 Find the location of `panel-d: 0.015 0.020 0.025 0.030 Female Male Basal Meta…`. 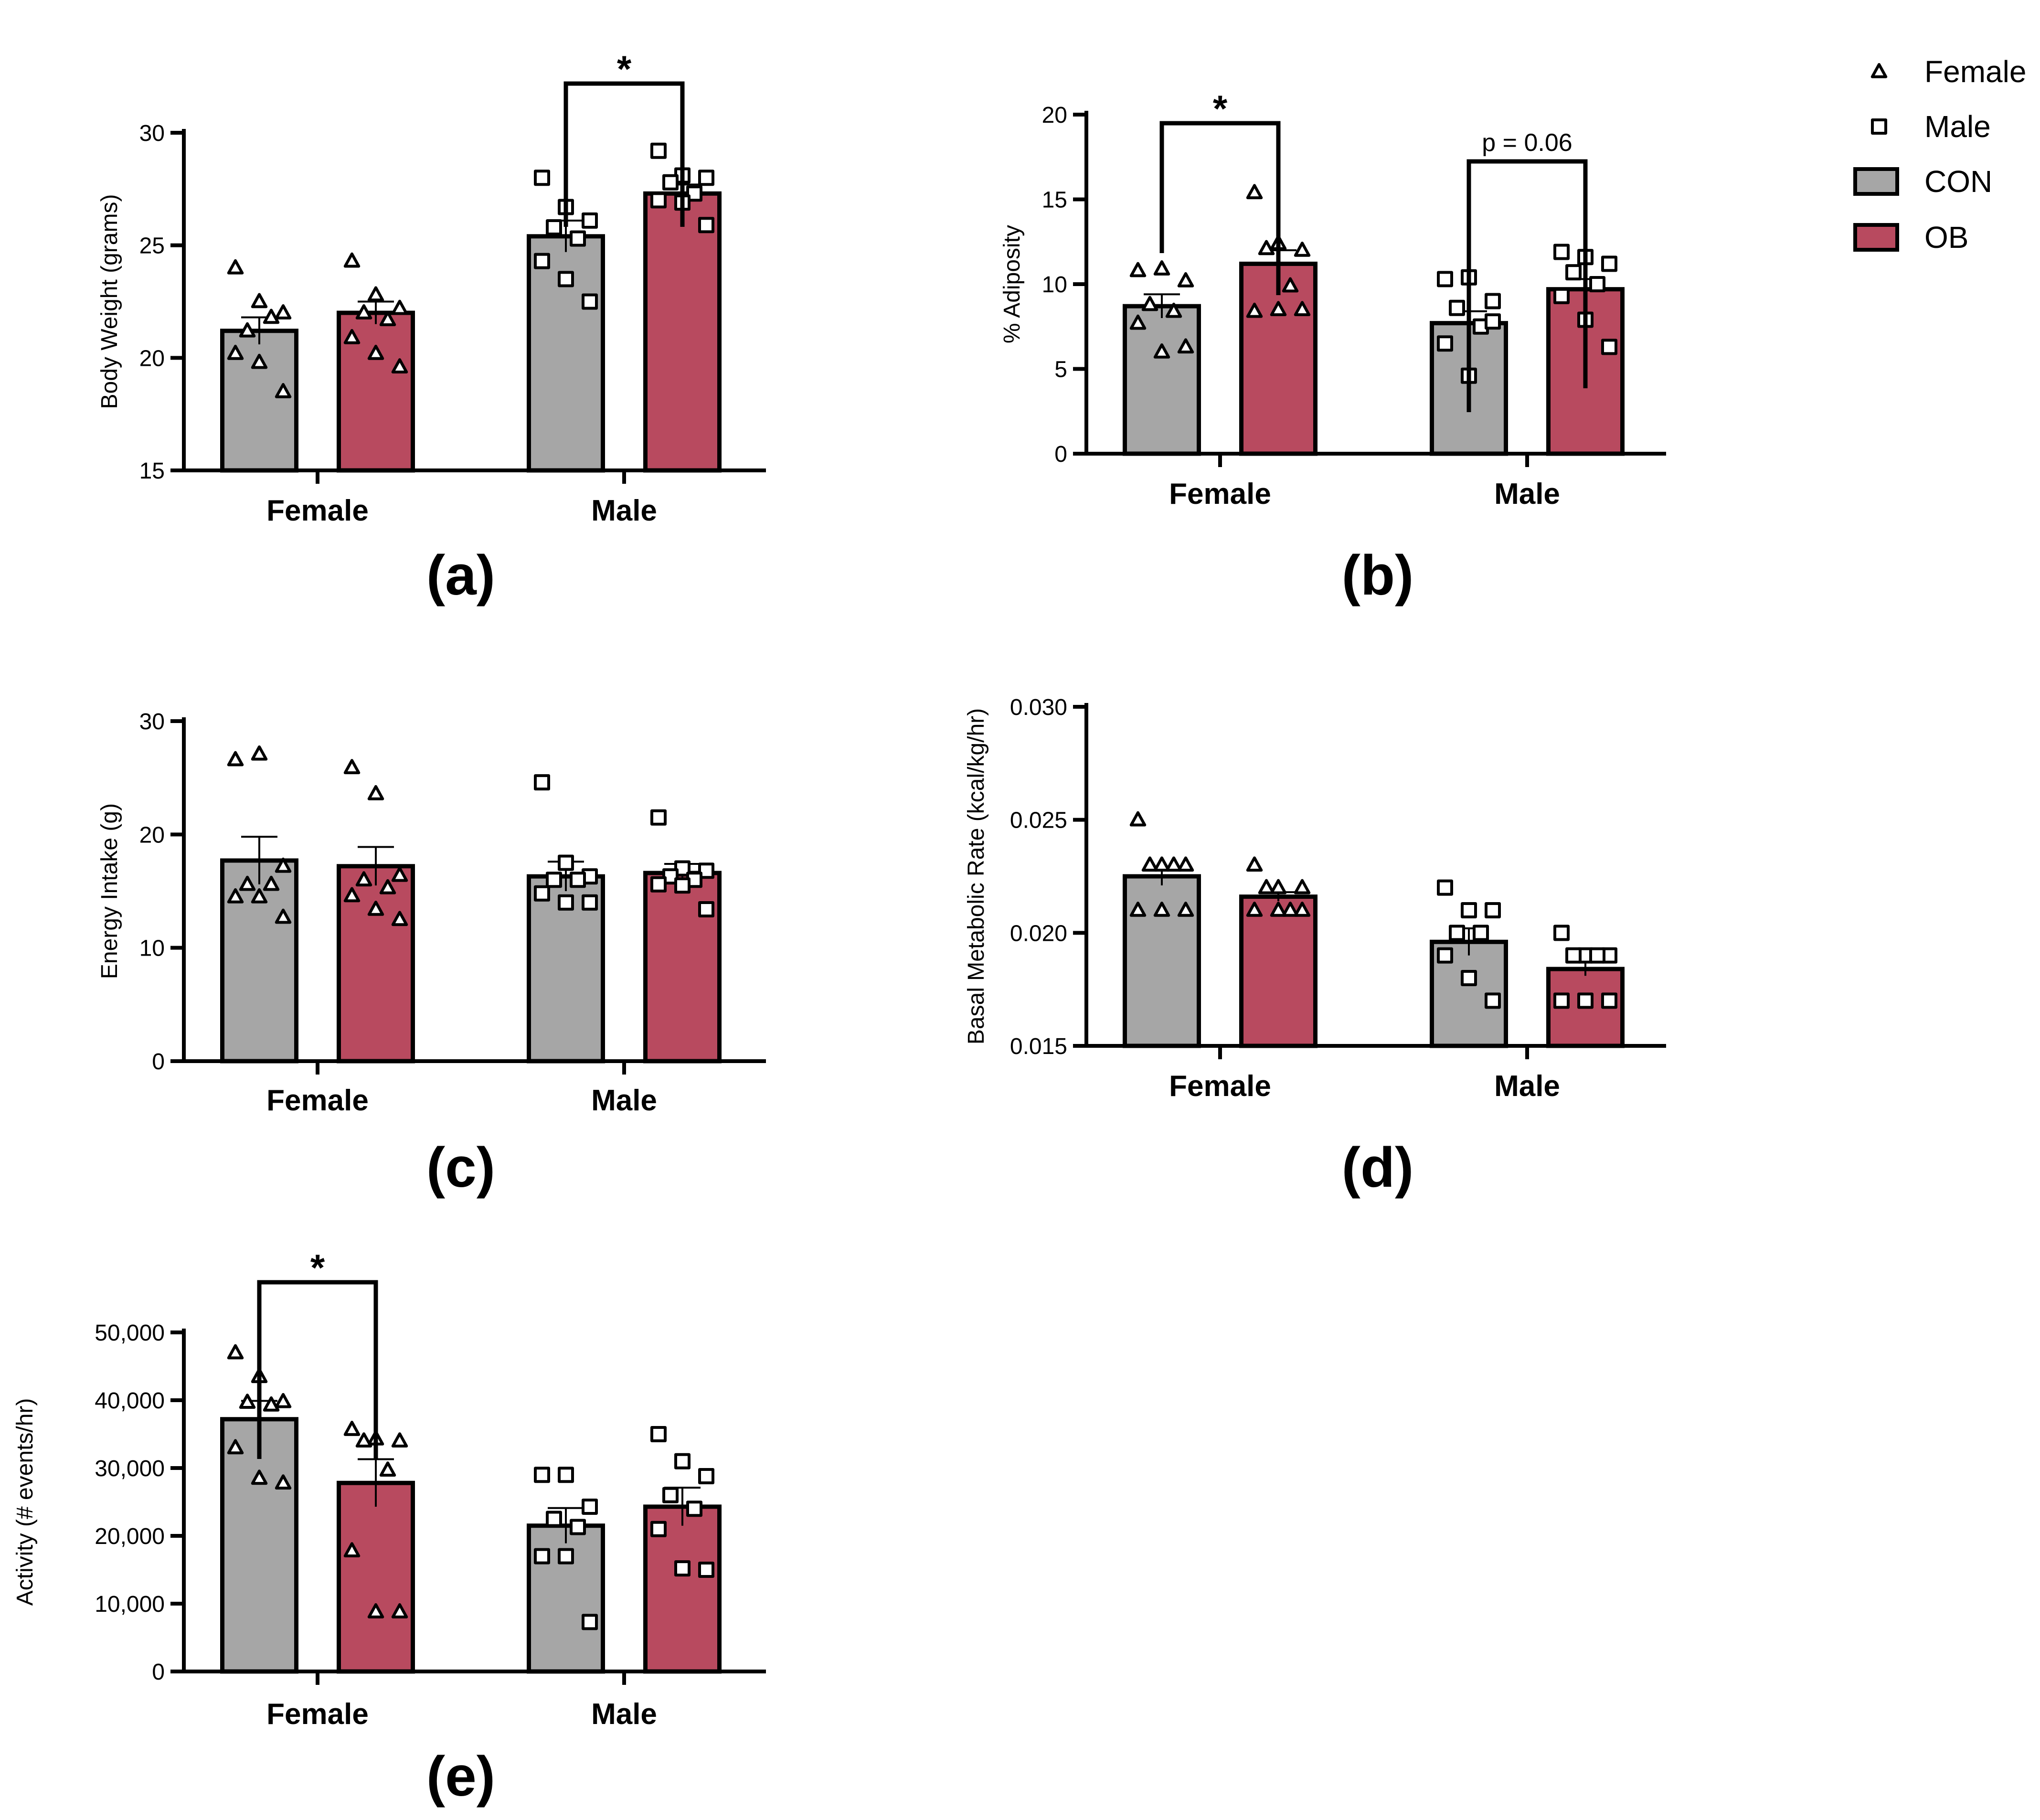

panel-d: 0.015 0.020 0.025 0.030 Female Male Basal Meta… is located at coordinates (1315, 947).